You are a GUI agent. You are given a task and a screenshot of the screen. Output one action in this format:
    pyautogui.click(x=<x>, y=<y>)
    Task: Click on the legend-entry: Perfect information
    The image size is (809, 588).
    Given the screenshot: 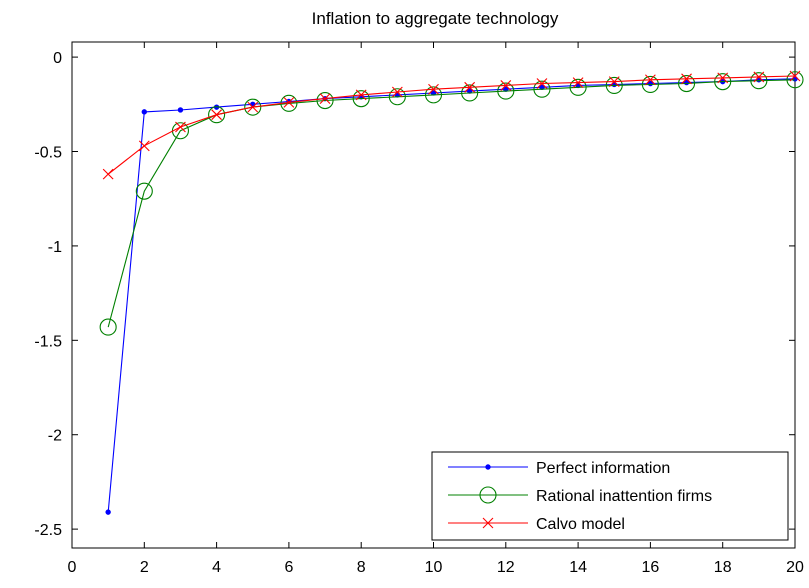 What is the action you would take?
    pyautogui.click(x=559, y=468)
    